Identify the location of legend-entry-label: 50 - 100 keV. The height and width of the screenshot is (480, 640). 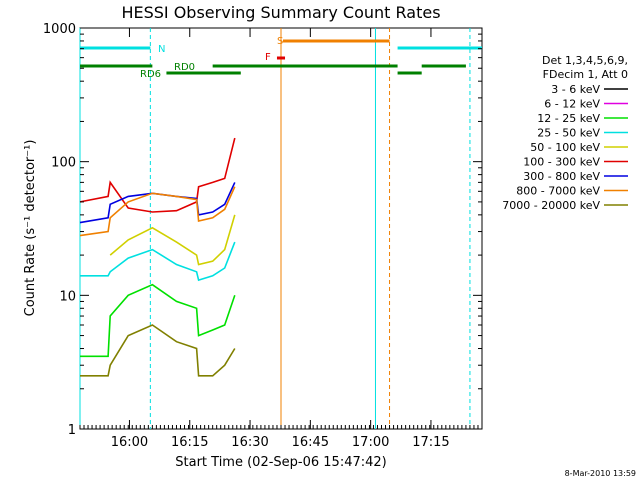
(565, 147).